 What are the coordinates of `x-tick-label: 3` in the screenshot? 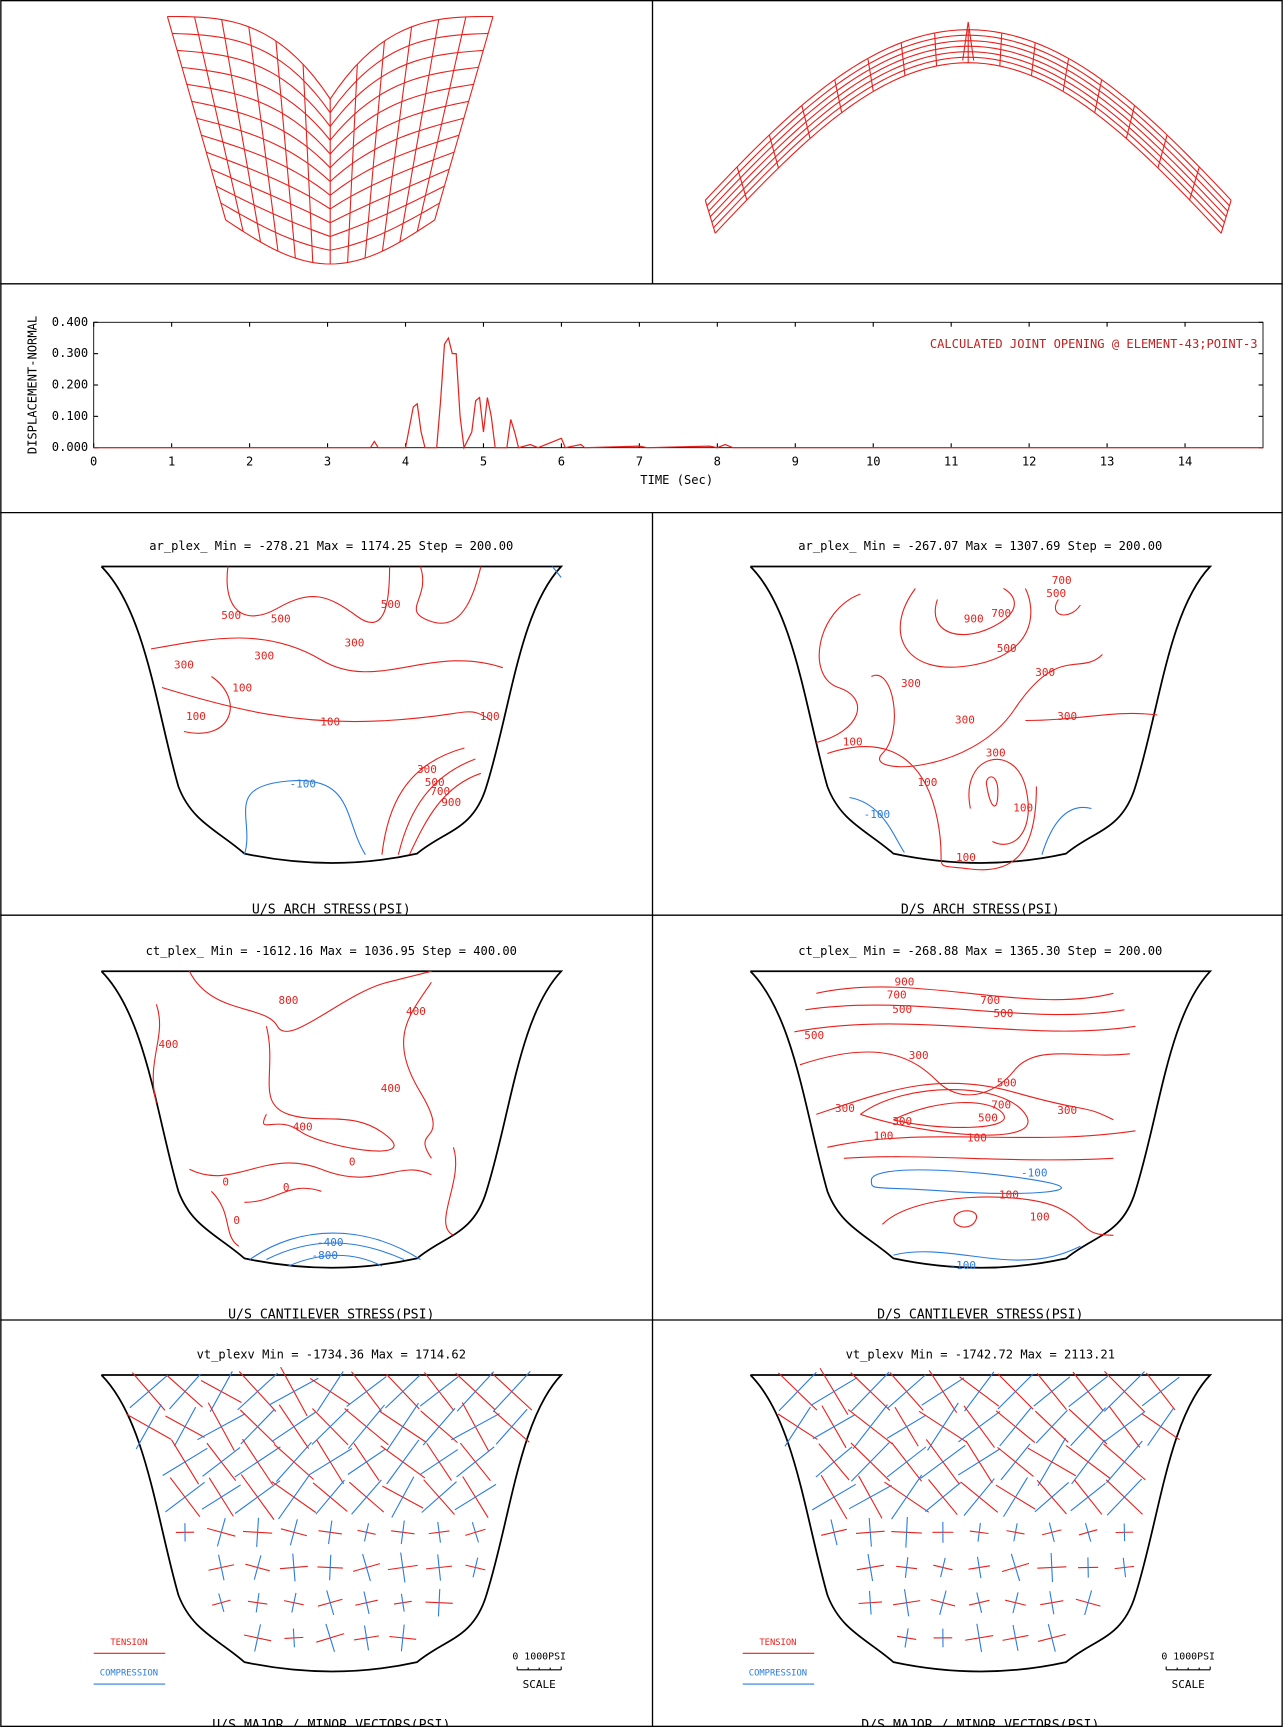 It's located at (327, 461).